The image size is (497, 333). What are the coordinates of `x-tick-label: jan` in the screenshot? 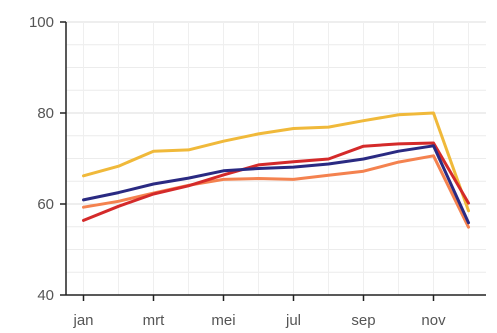 It's located at (82, 320).